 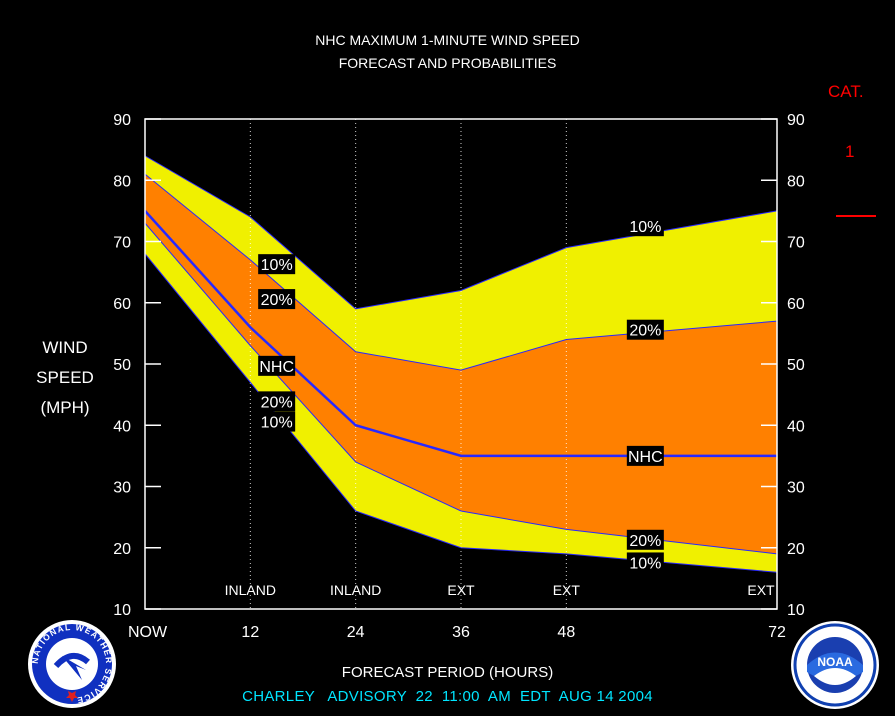 What do you see at coordinates (65, 377) in the screenshot?
I see `y-axis-label-speed: SPEED` at bounding box center [65, 377].